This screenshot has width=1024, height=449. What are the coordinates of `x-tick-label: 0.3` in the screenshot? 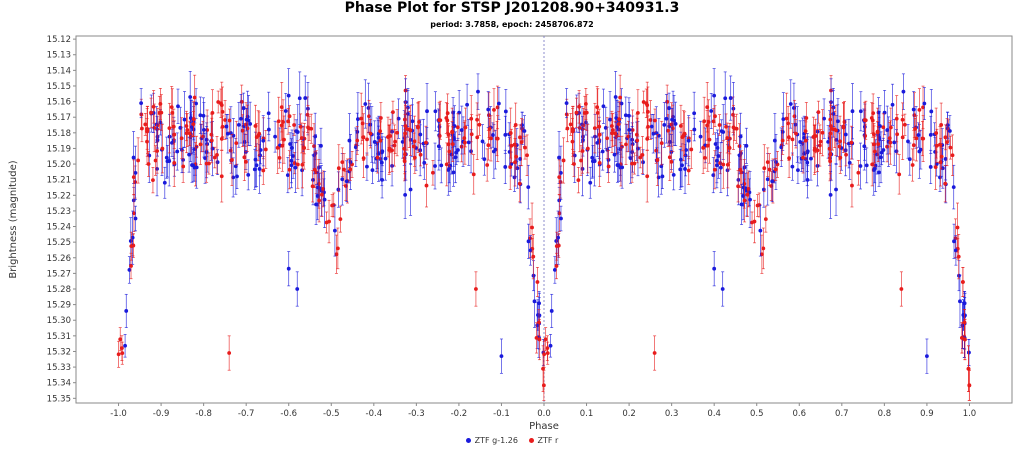 It's located at (672, 414).